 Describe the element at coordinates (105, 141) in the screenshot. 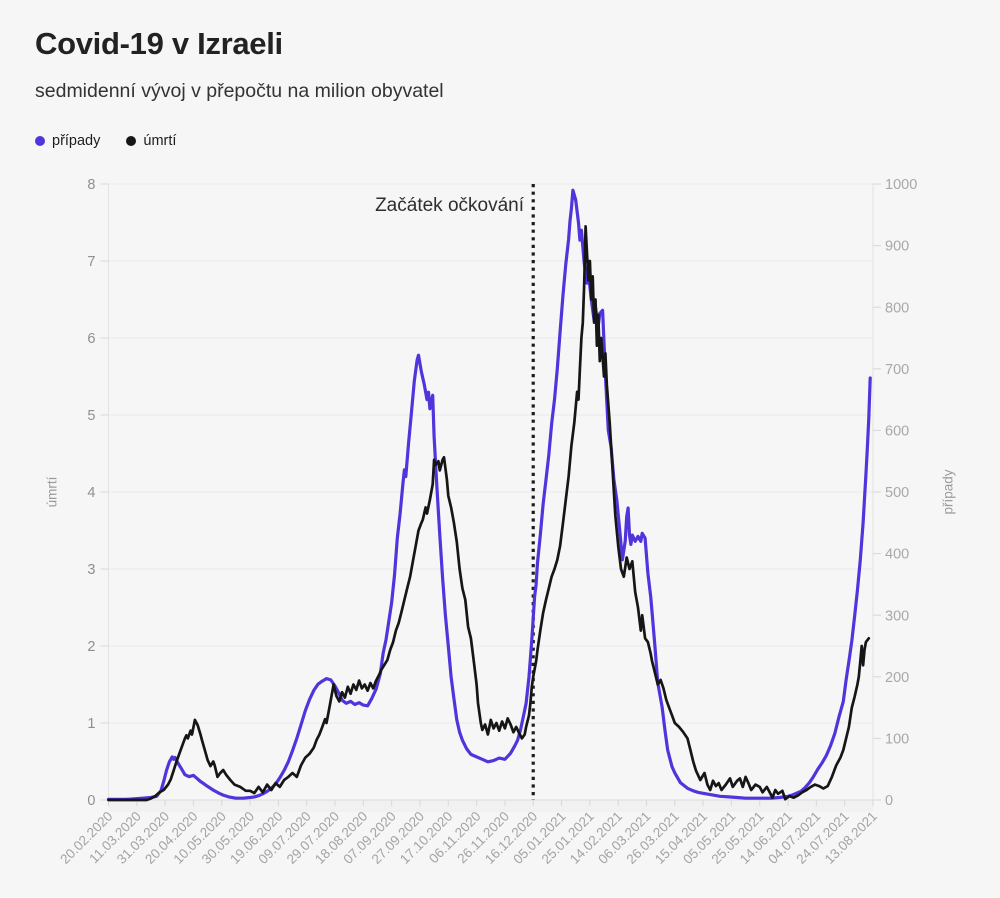

I see `legend: případy úmrtí` at that location.